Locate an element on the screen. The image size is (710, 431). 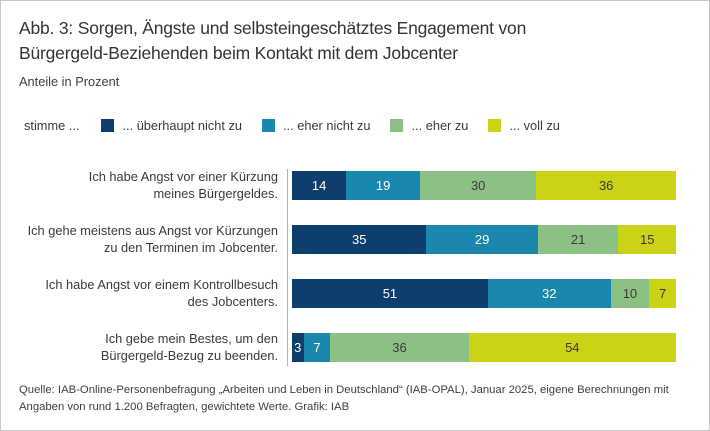
bar-segment-ueberhaupt-nicht-zu: 3 is located at coordinates (298, 347).